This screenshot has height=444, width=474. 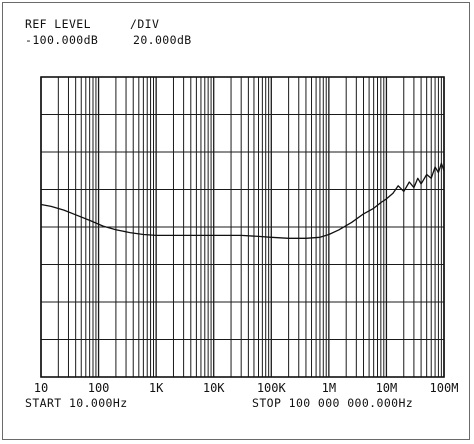 I want to click on x-tick-label: 10M, so click(x=387, y=388).